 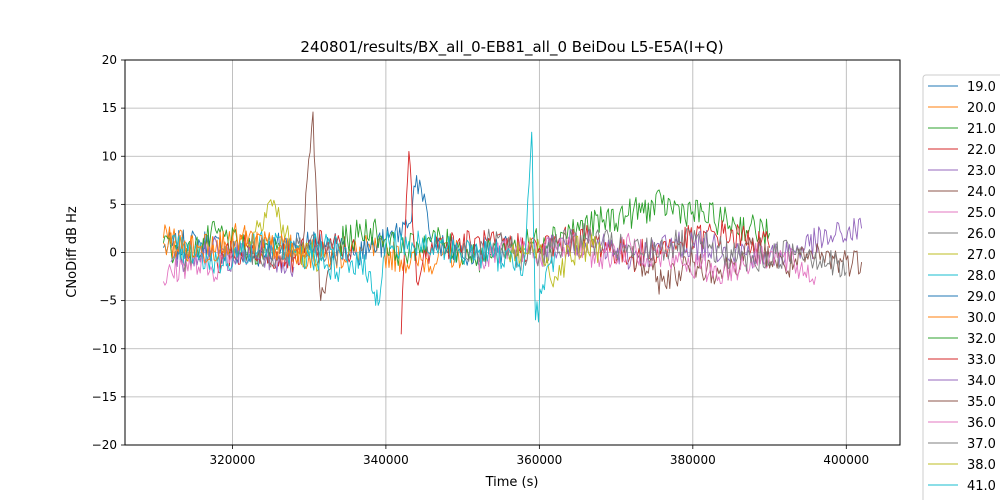 What do you see at coordinates (104, 397) in the screenshot?
I see `y-tick-label: −15` at bounding box center [104, 397].